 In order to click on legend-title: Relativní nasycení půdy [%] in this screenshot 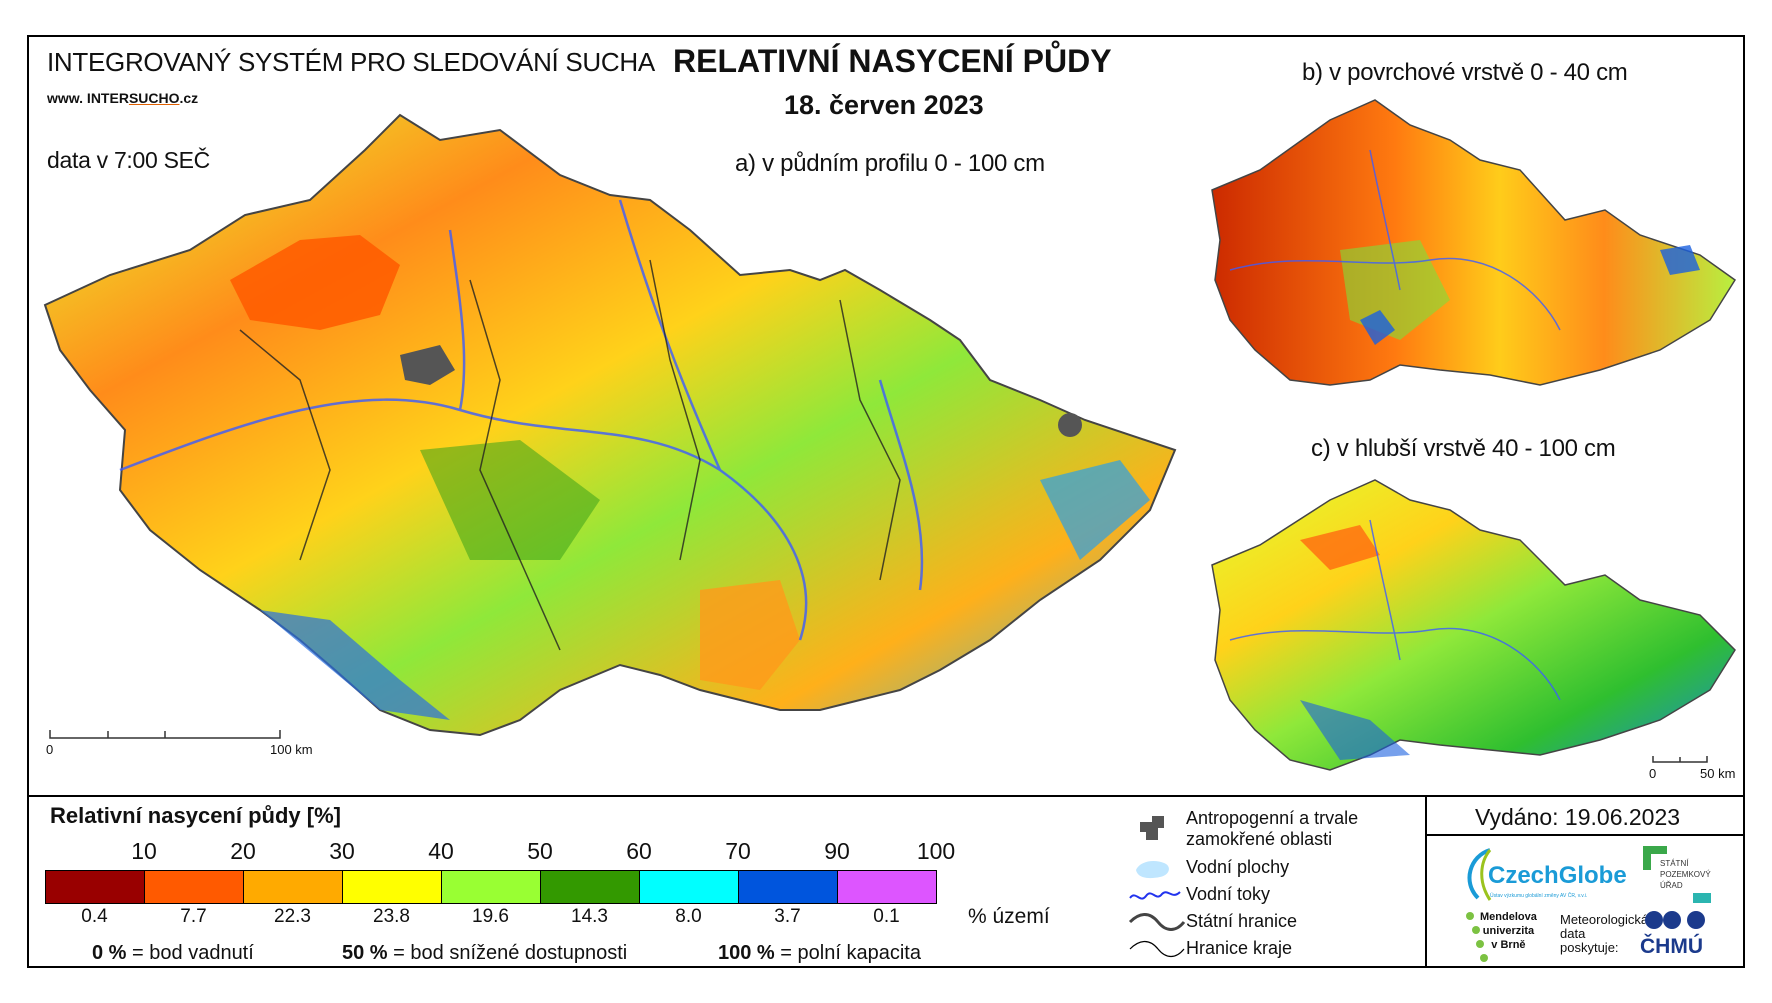, I will do `click(195, 815)`.